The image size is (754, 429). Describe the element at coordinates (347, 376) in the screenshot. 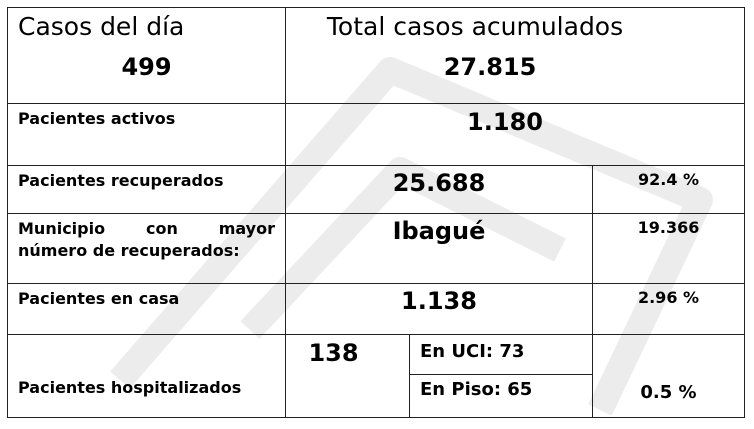

I see `hospitalized-value: 138` at that location.